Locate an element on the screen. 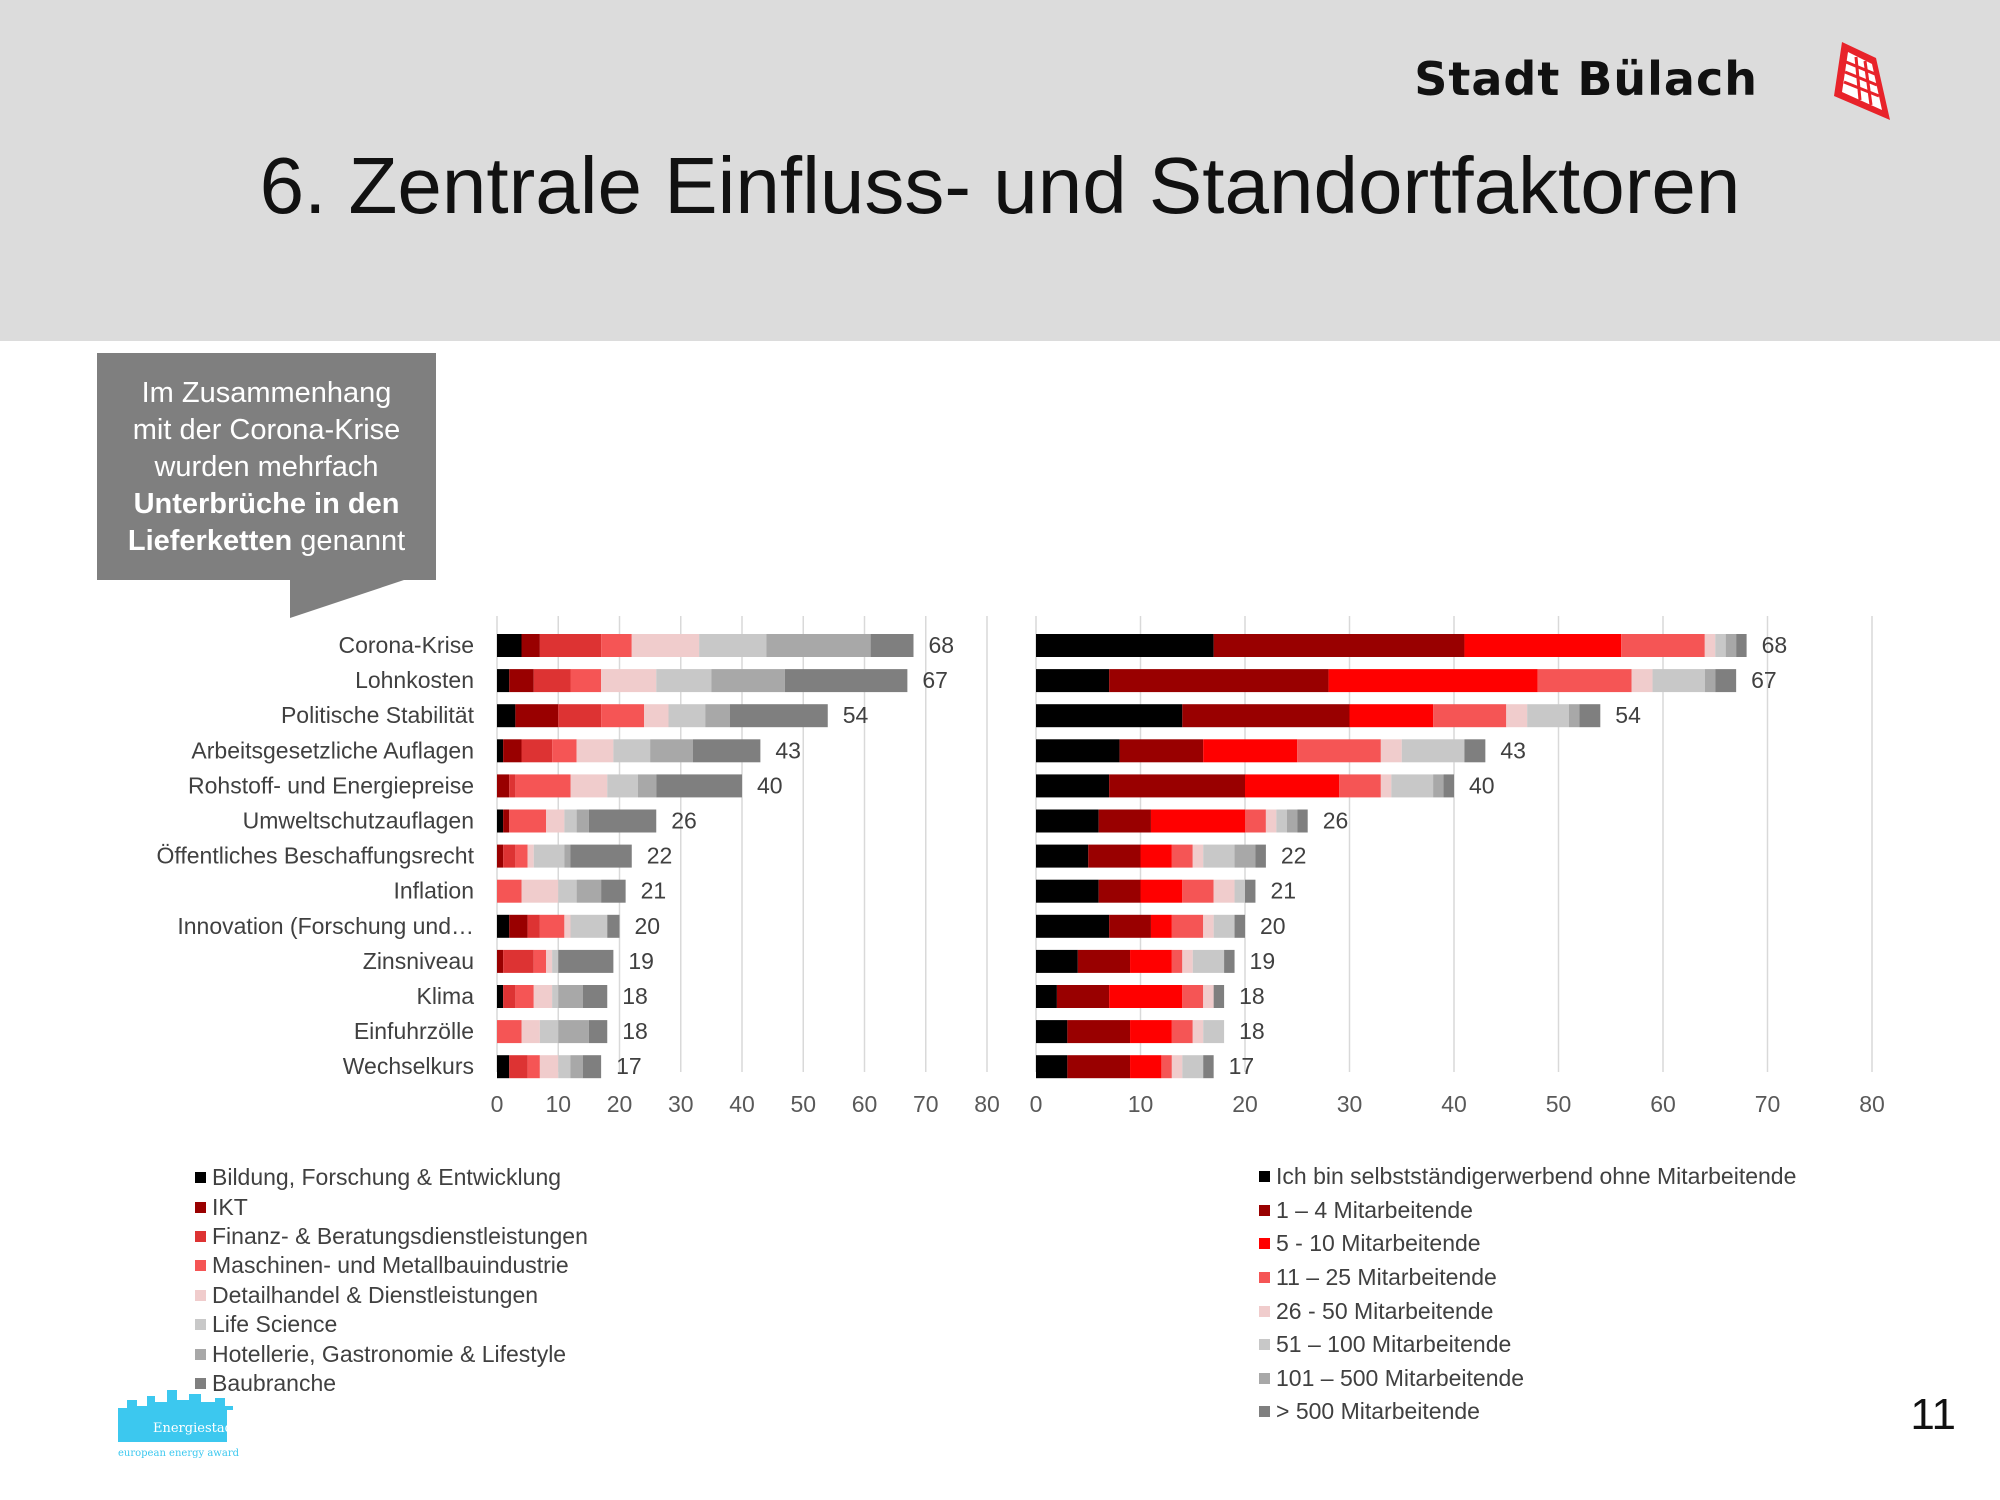 This screenshot has width=2000, height=1500. legend-item: Hotellerie, Gastronomie & Lifestyle is located at coordinates (391, 1353).